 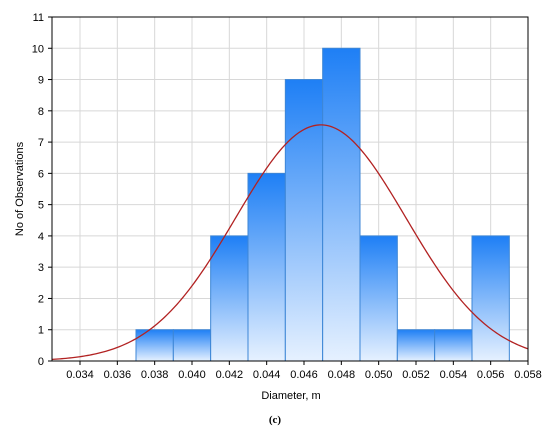 What do you see at coordinates (155, 375) in the screenshot?
I see `x-tick-label: 0.038` at bounding box center [155, 375].